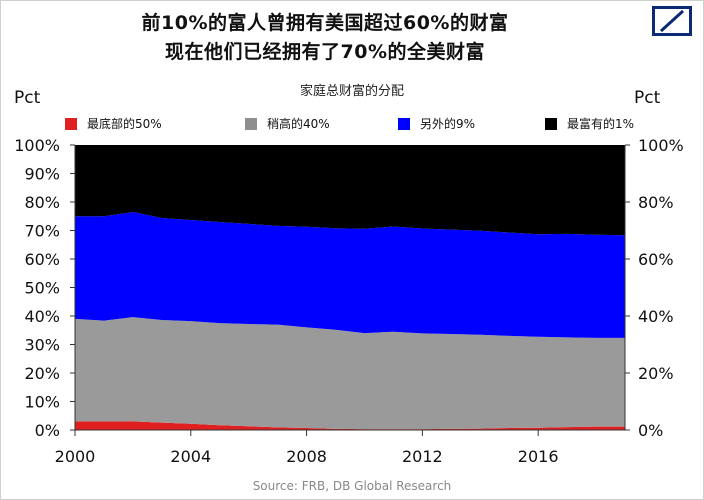  I want to click on legend-label: 最底部的50%, so click(124, 124).